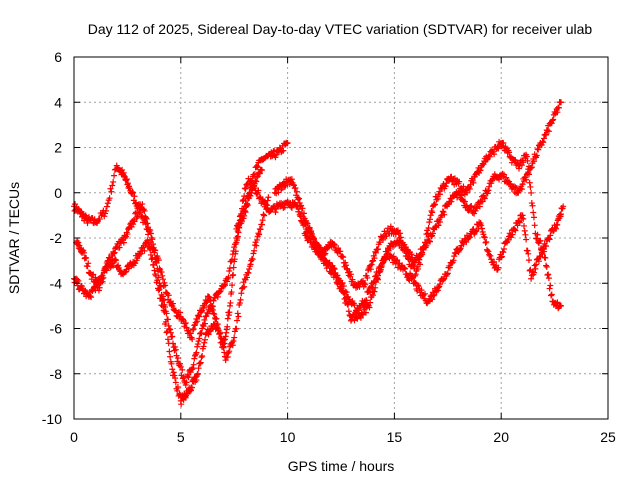 The width and height of the screenshot is (640, 480). What do you see at coordinates (341, 466) in the screenshot?
I see `x-axis-label: GPS time / hours` at bounding box center [341, 466].